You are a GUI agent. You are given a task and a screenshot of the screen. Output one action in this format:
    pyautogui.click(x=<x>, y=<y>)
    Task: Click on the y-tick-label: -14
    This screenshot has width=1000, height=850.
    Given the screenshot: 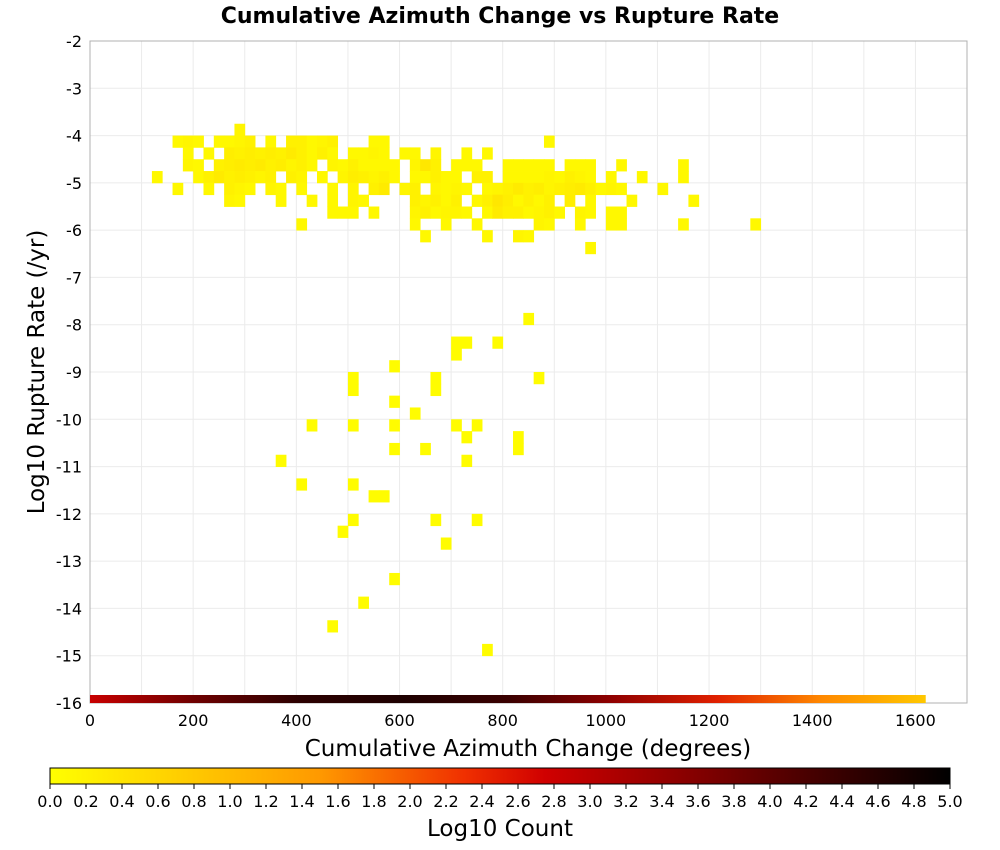 What is the action you would take?
    pyautogui.click(x=69, y=608)
    